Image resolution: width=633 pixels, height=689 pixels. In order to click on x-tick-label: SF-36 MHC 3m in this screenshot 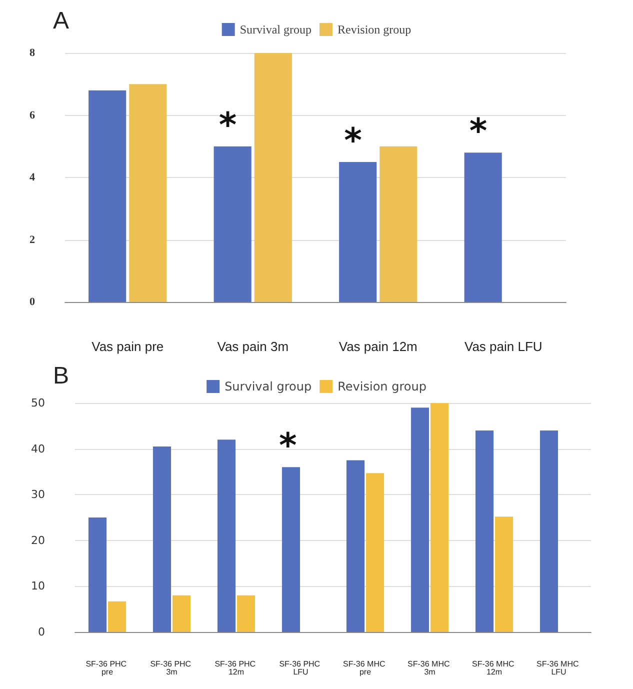, I will do `click(430, 668)`.